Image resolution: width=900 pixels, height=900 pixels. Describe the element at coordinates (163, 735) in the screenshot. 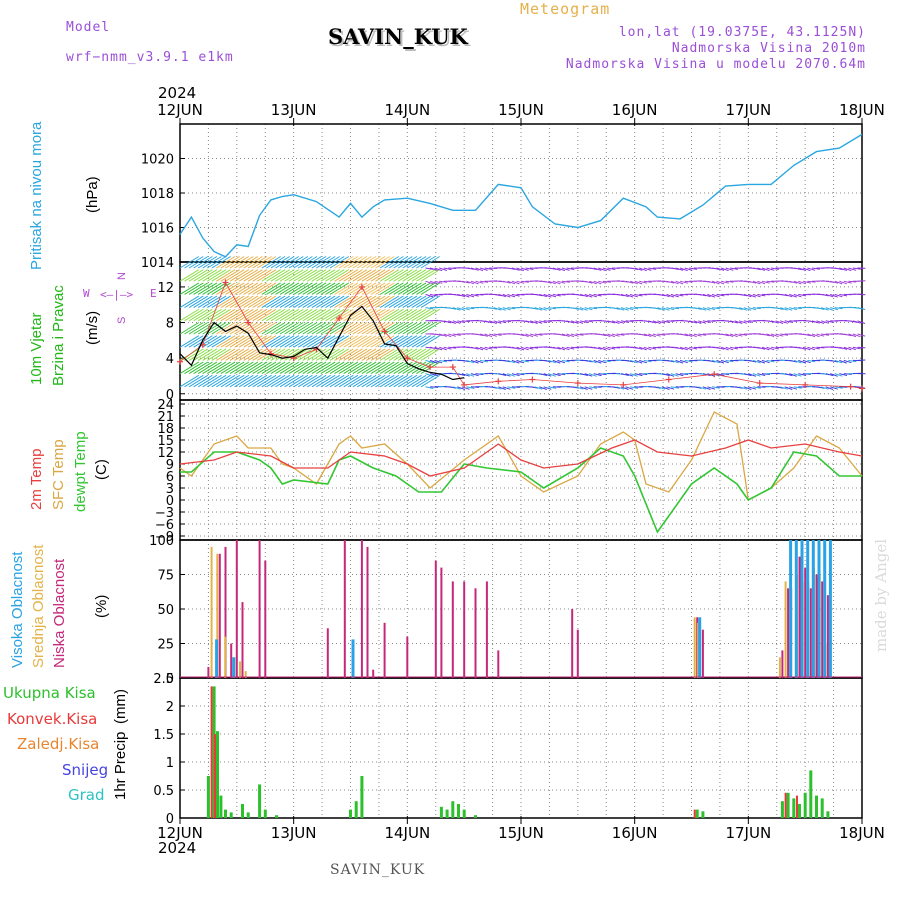

I see `y-tick-label: 1.5` at that location.